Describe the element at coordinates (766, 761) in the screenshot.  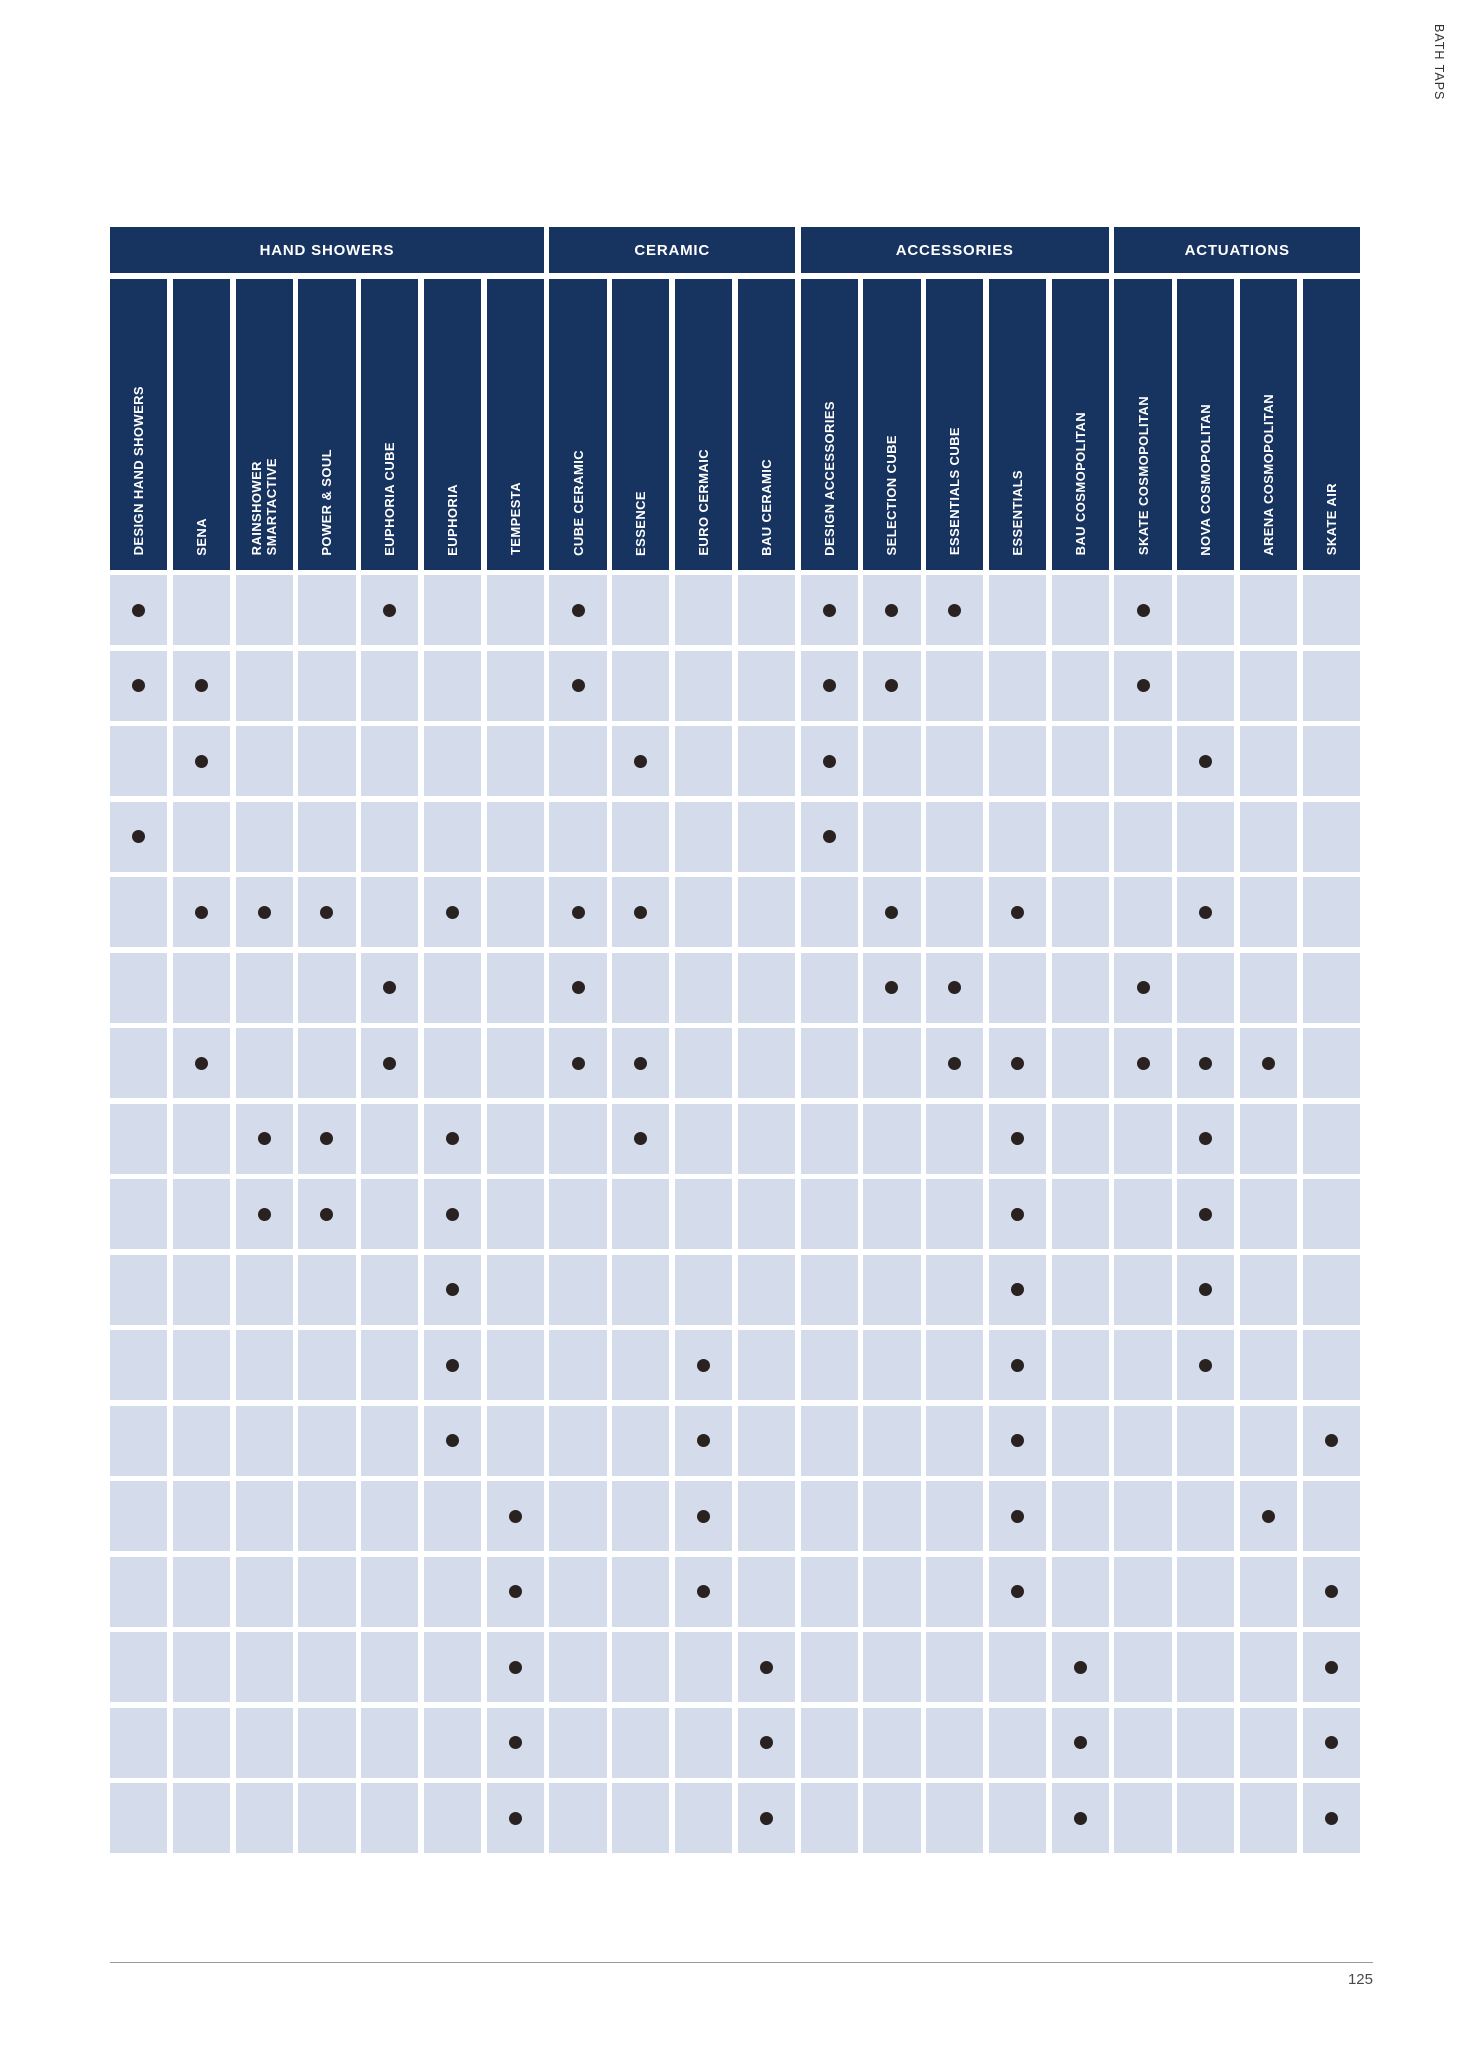
I see `matrix-cell-r3-c11` at that location.